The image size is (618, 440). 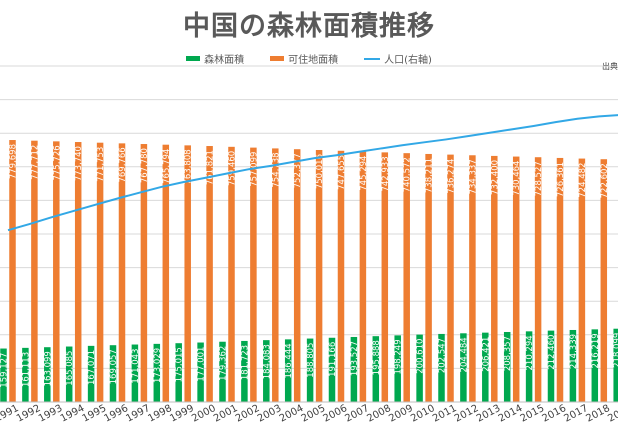 I want to click on legend: 森林面積 可住地面積 人口(右軸), so click(x=309, y=58).